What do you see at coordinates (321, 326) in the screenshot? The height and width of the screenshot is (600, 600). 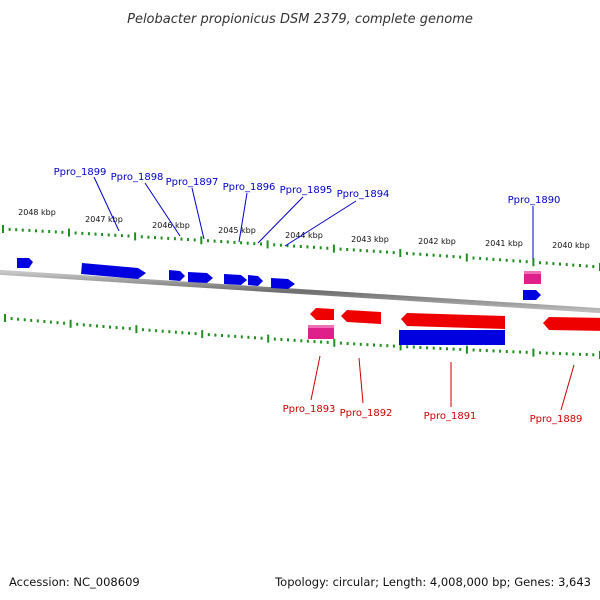 I see `rna-gene-reverse-highlight` at bounding box center [321, 326].